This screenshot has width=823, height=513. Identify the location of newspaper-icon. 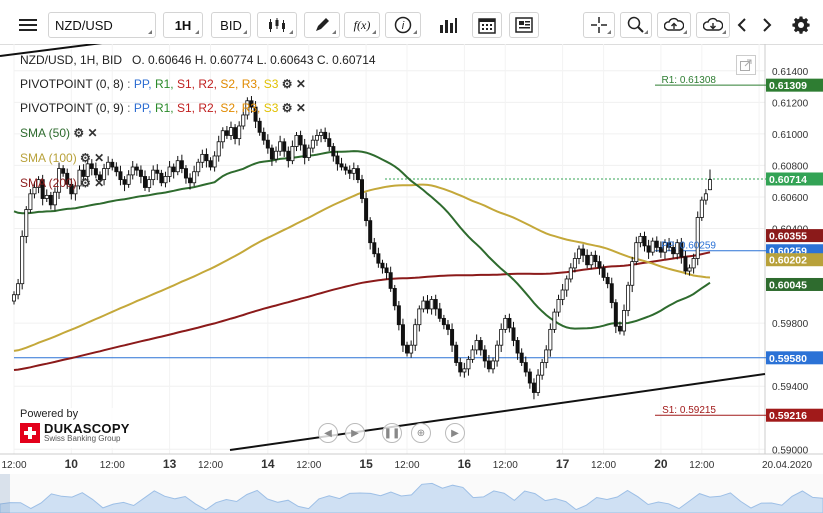
(524, 25).